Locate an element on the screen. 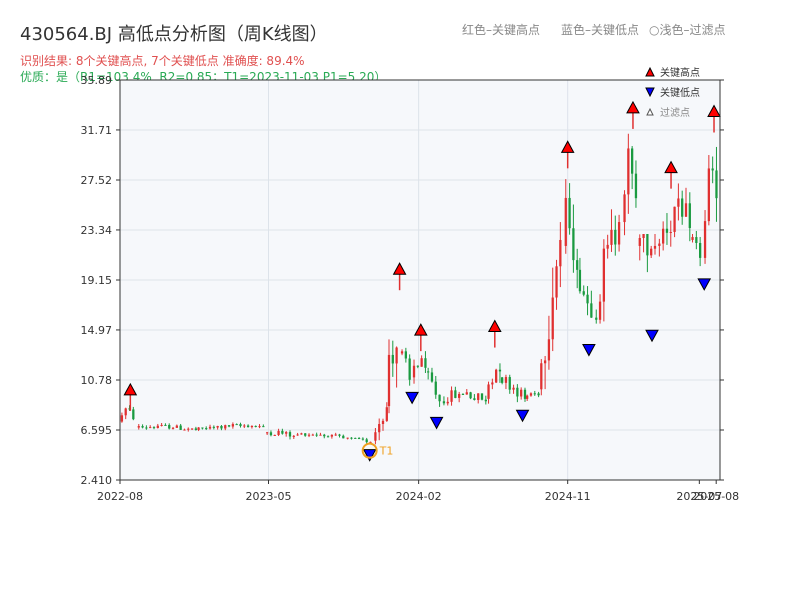 This screenshot has height=600, width=800. y-tick-label: 31.71 is located at coordinates (97, 130).